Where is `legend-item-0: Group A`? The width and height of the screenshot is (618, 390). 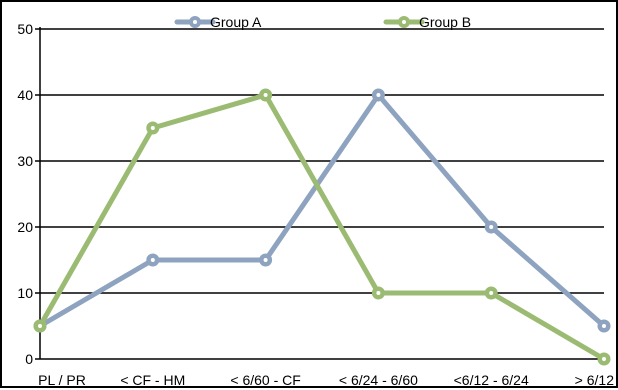
legend-item-0: Group A is located at coordinates (218, 22).